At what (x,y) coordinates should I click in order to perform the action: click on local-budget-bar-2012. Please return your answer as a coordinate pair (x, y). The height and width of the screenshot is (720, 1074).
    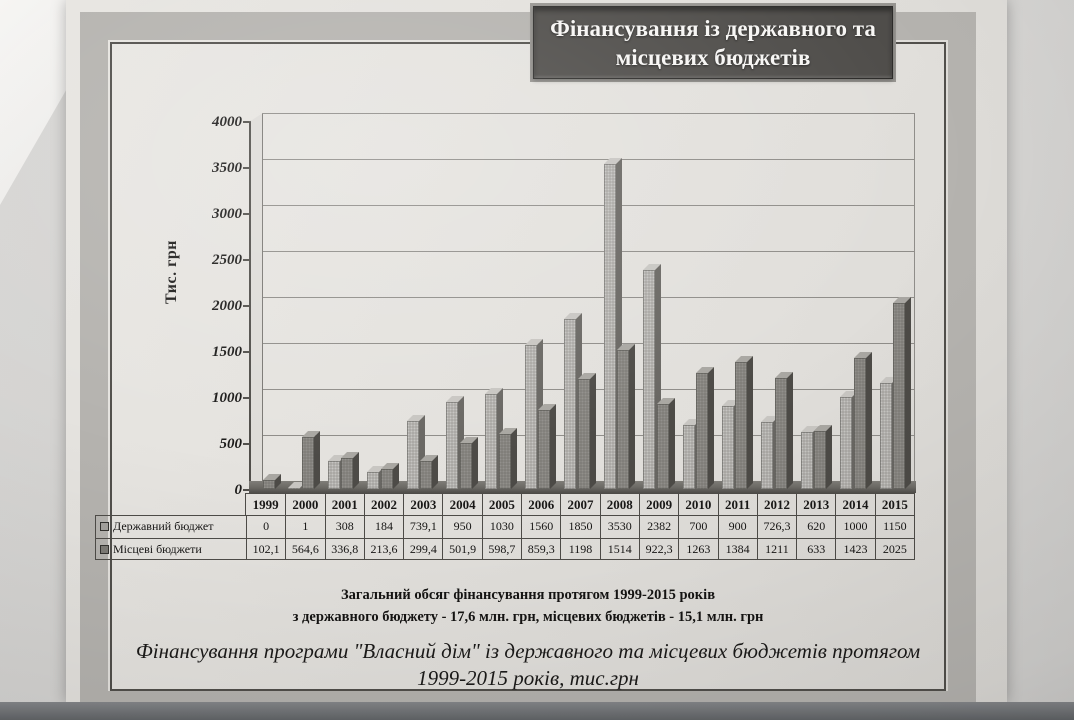
    Looking at the image, I should click on (780, 433).